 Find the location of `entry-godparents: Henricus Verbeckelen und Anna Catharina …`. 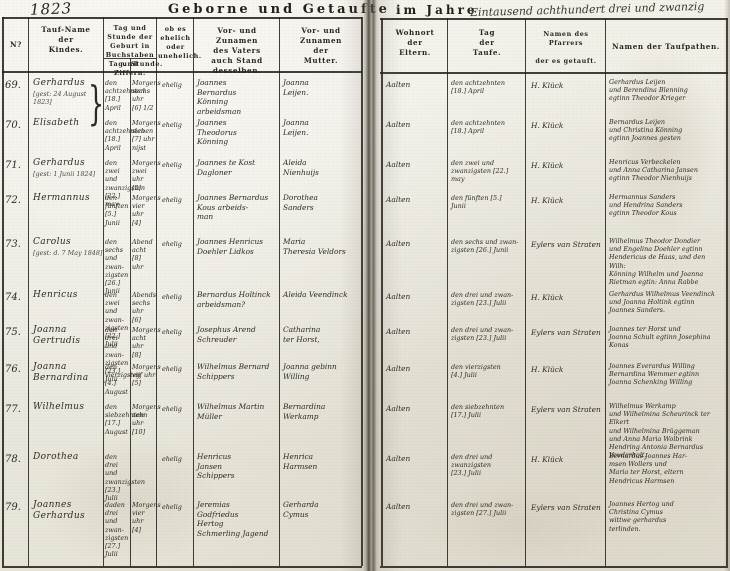

entry-godparents: Henricus Verbeckelen und Anna Catharina … is located at coordinates (653, 170).